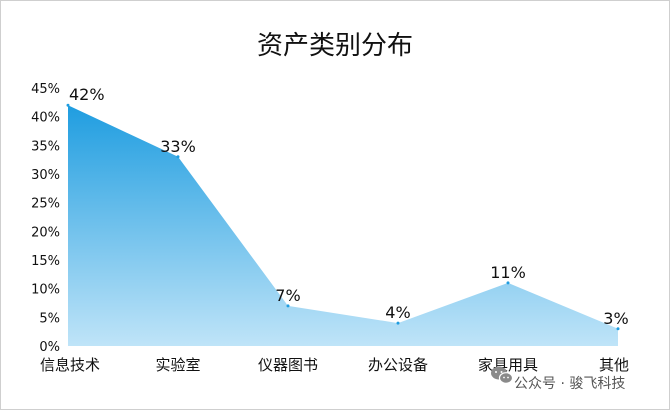 This screenshot has height=410, width=670. What do you see at coordinates (45, 261) in the screenshot?
I see `y-tick-label: 15%` at bounding box center [45, 261].